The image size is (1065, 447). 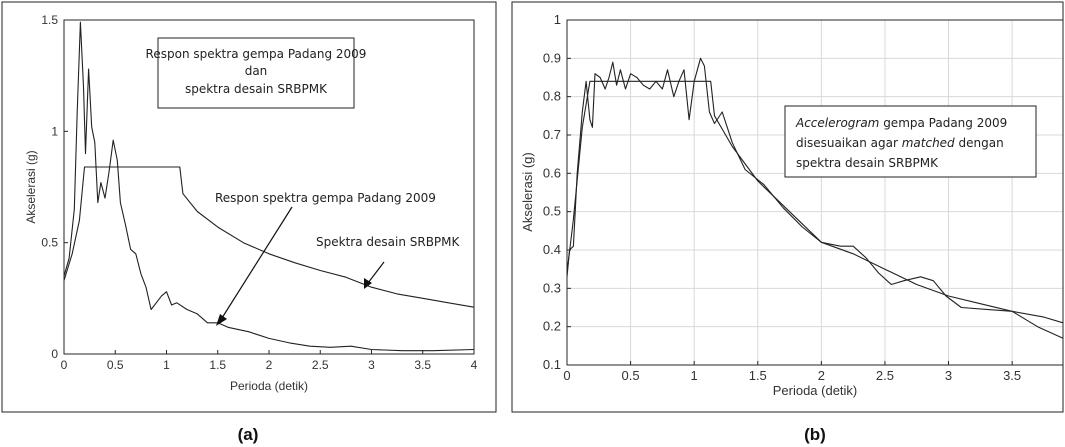 What do you see at coordinates (388, 242) in the screenshot?
I see `chart-a-annotation-design: Spektra desain SRBPMK` at bounding box center [388, 242].